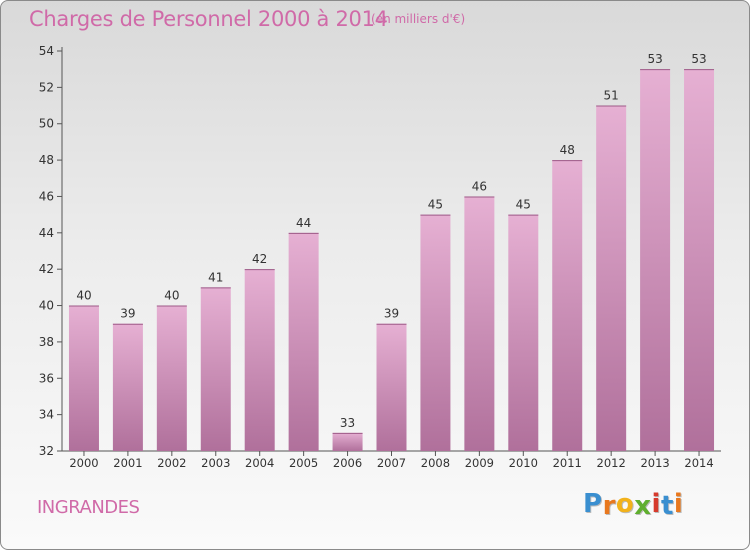 This screenshot has width=750, height=550. Describe the element at coordinates (46, 378) in the screenshot. I see `y-tick-label: 36` at that location.